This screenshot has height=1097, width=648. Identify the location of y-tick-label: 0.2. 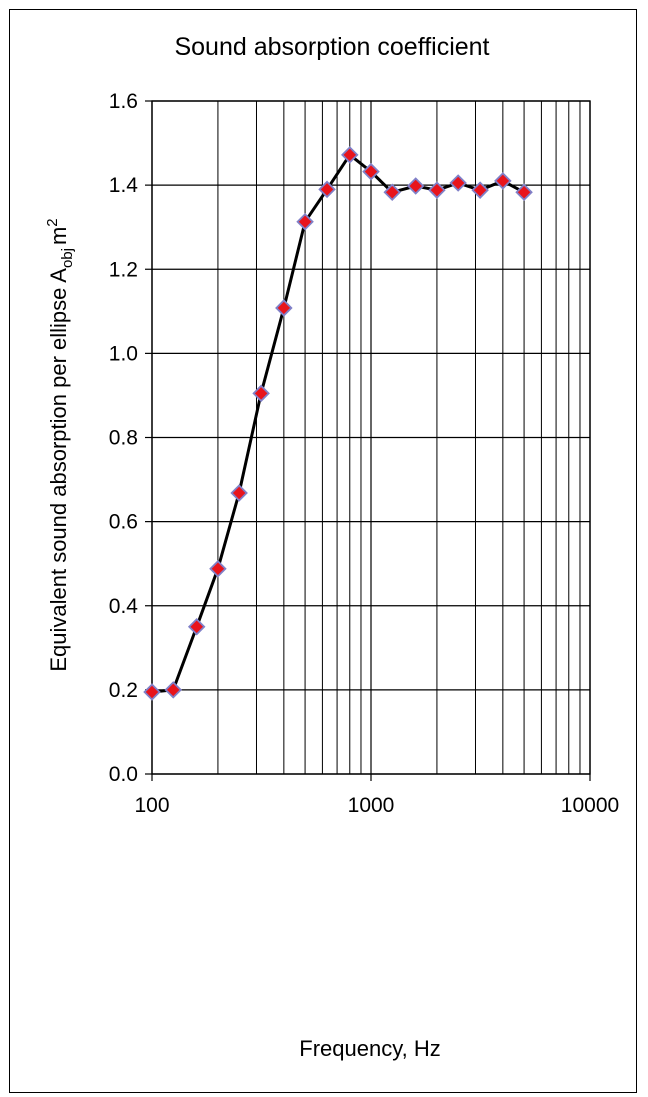
(123, 690).